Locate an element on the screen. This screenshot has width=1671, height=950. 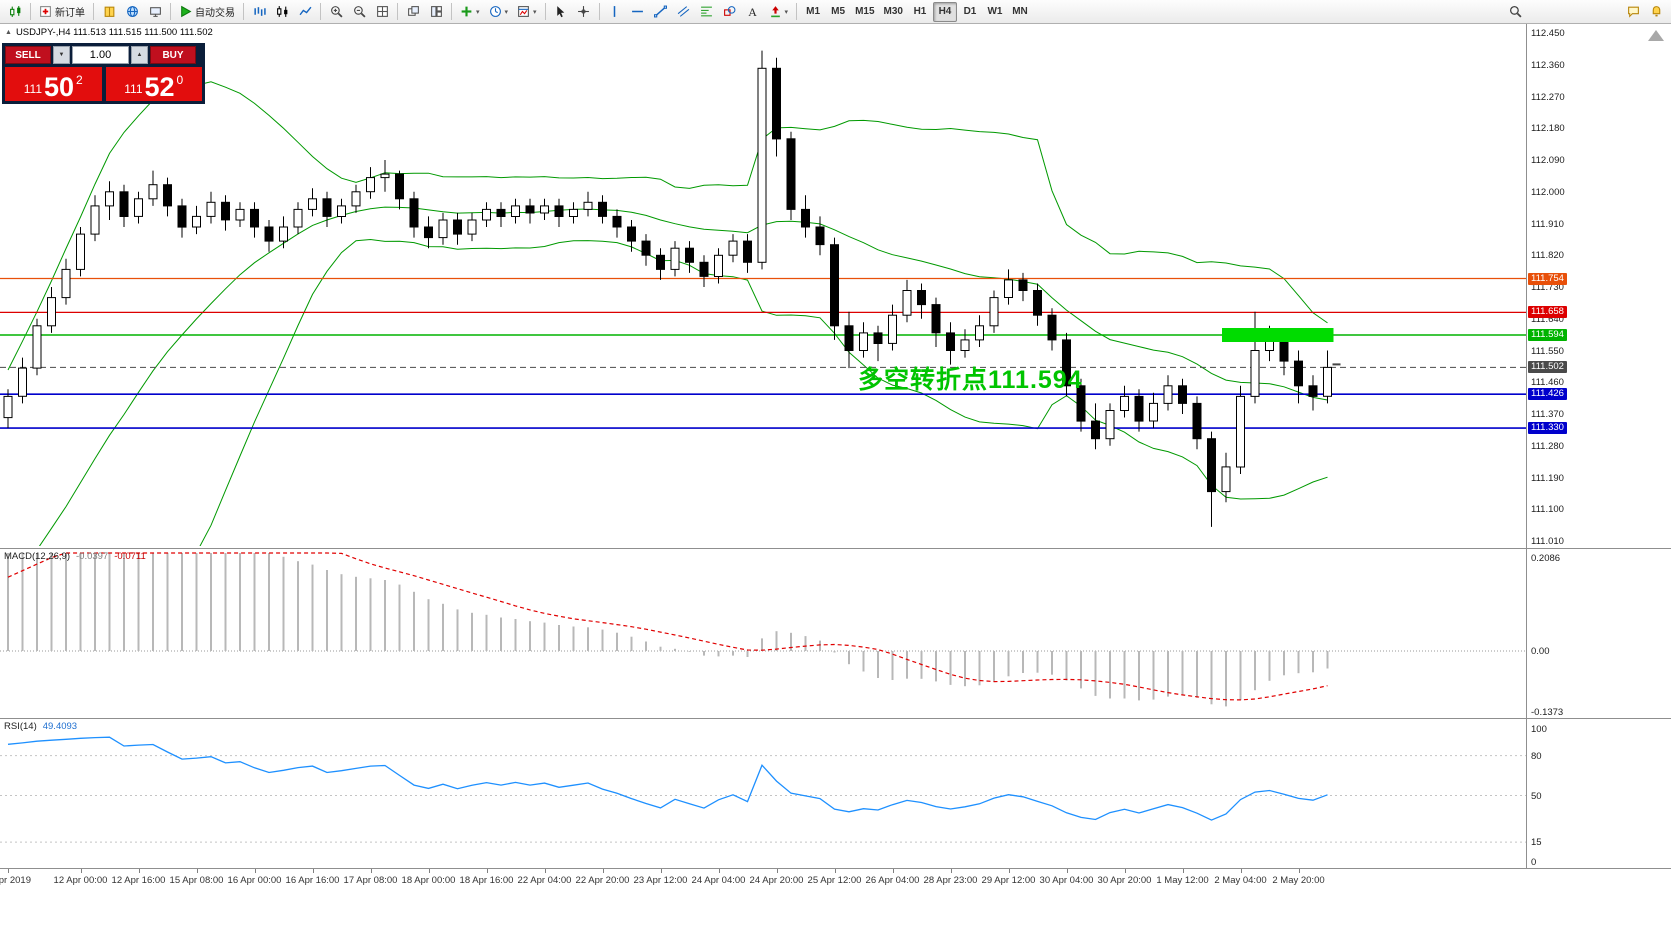
zoom-out-button is located at coordinates (359, 12).